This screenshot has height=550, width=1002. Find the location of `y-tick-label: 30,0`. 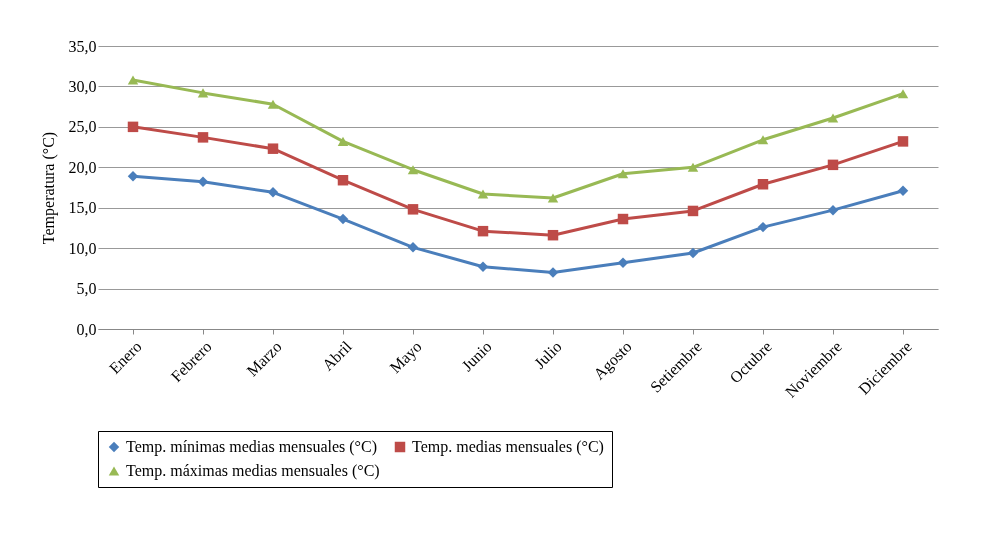

y-tick-label: 30,0 is located at coordinates (82, 86).